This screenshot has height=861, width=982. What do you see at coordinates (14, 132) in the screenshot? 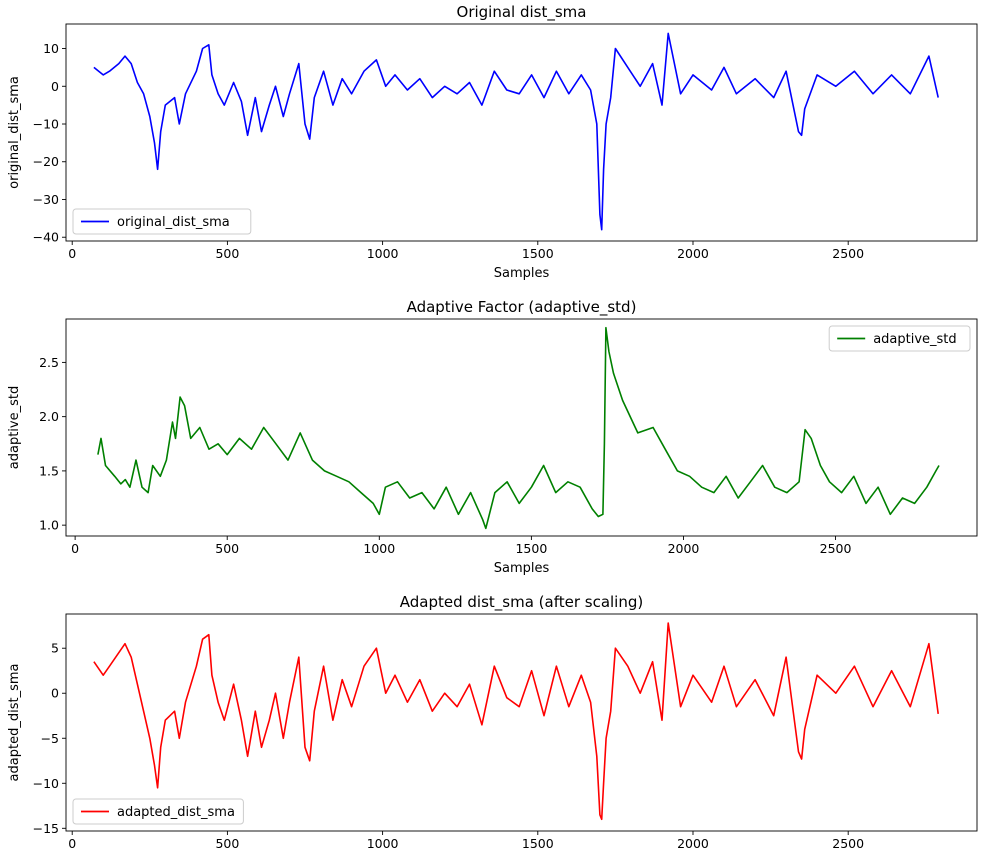
I see `y-axis-label: original_dist_sma` at bounding box center [14, 132].